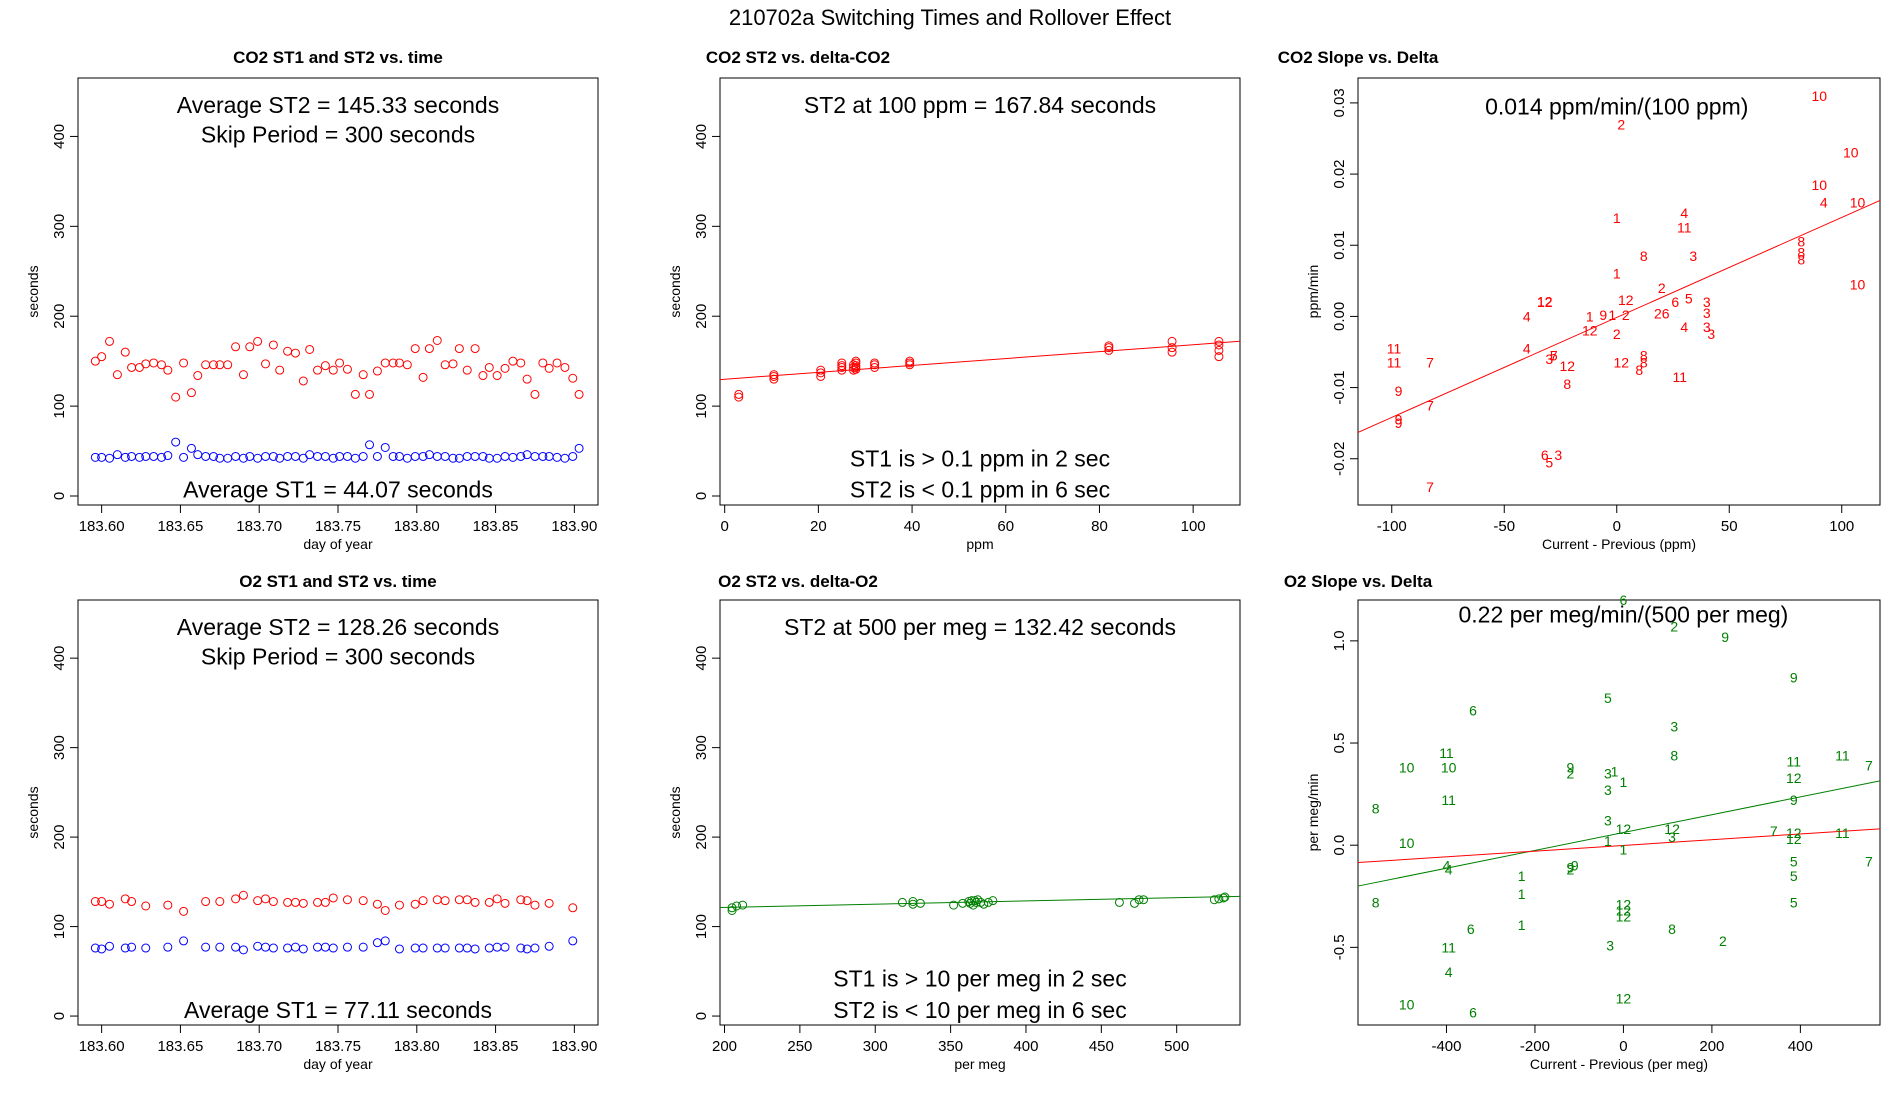  What do you see at coordinates (1339, 173) in the screenshot?
I see `y-tick-label: 0.02` at bounding box center [1339, 173].